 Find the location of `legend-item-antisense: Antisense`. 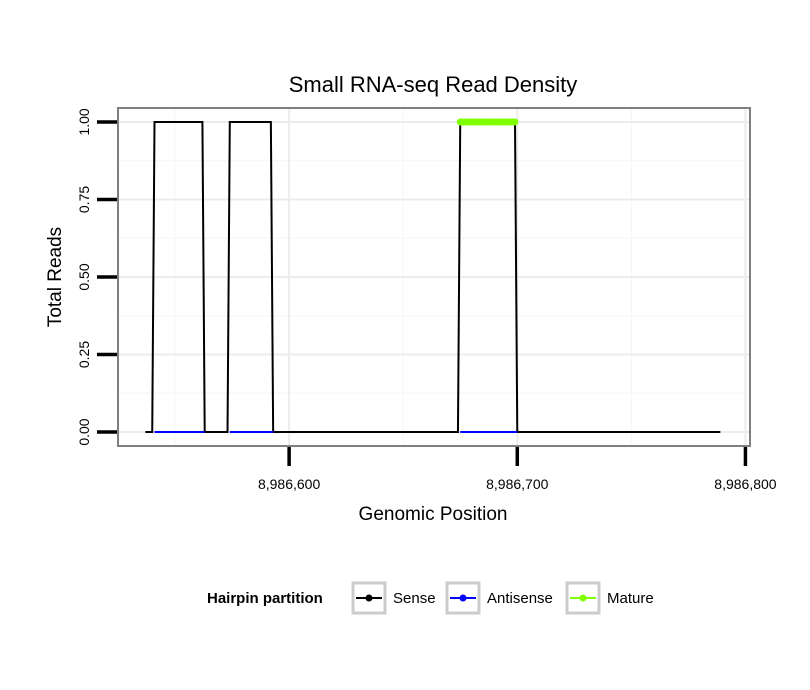

legend-item-antisense: Antisense is located at coordinates (499, 598).